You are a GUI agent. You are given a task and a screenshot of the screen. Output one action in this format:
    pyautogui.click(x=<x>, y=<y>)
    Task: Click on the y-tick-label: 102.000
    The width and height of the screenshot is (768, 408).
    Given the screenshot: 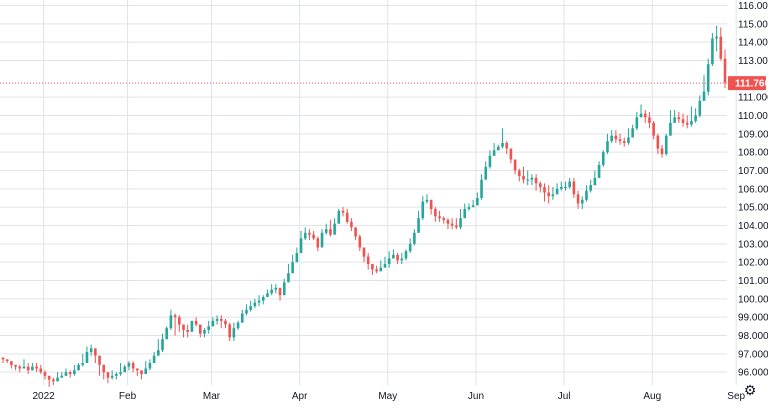 What is the action you would take?
    pyautogui.click(x=753, y=263)
    